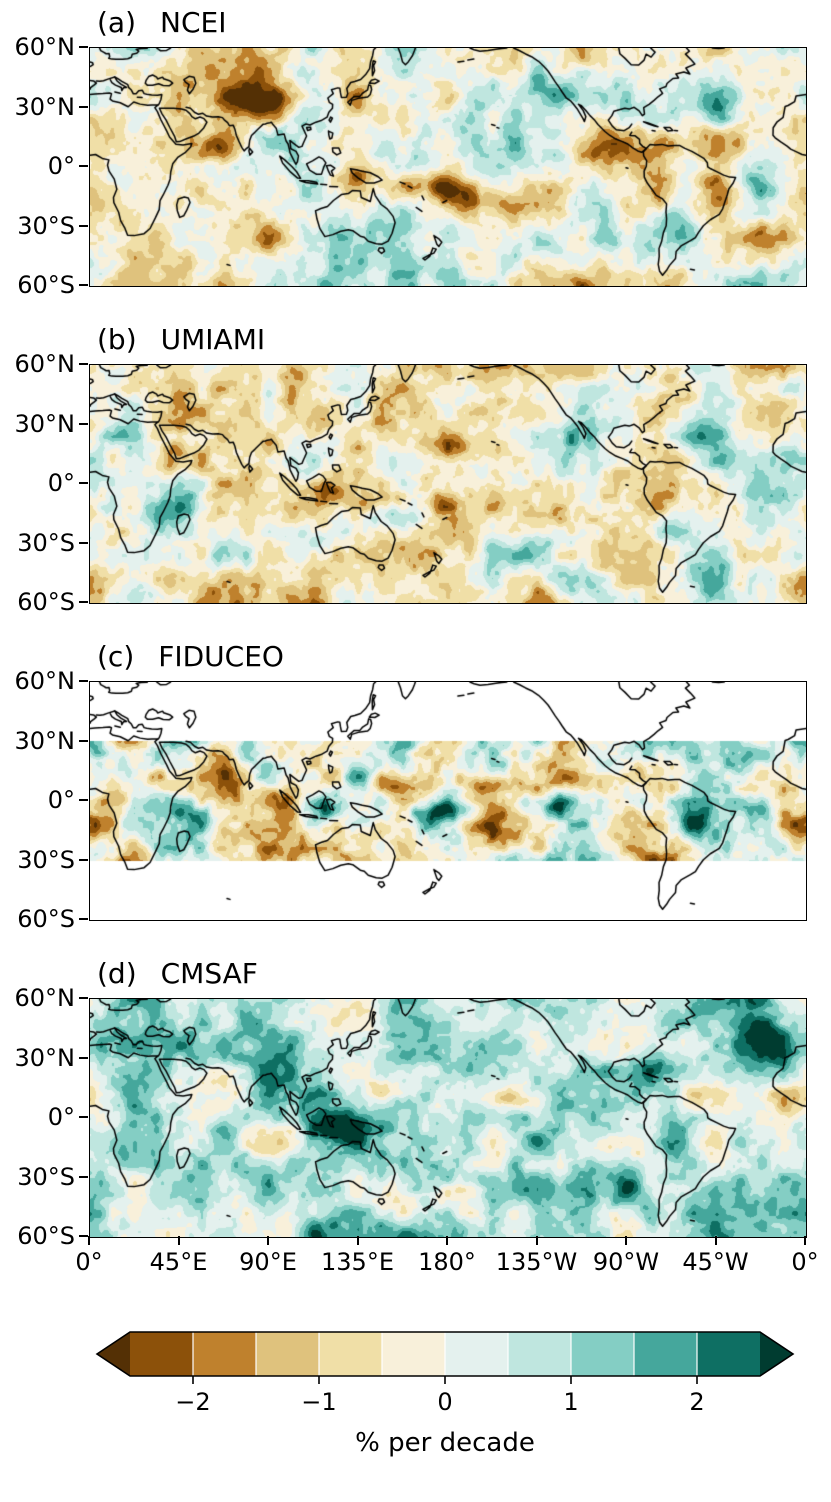  I want to click on panel-a-label: (a), so click(117, 22).